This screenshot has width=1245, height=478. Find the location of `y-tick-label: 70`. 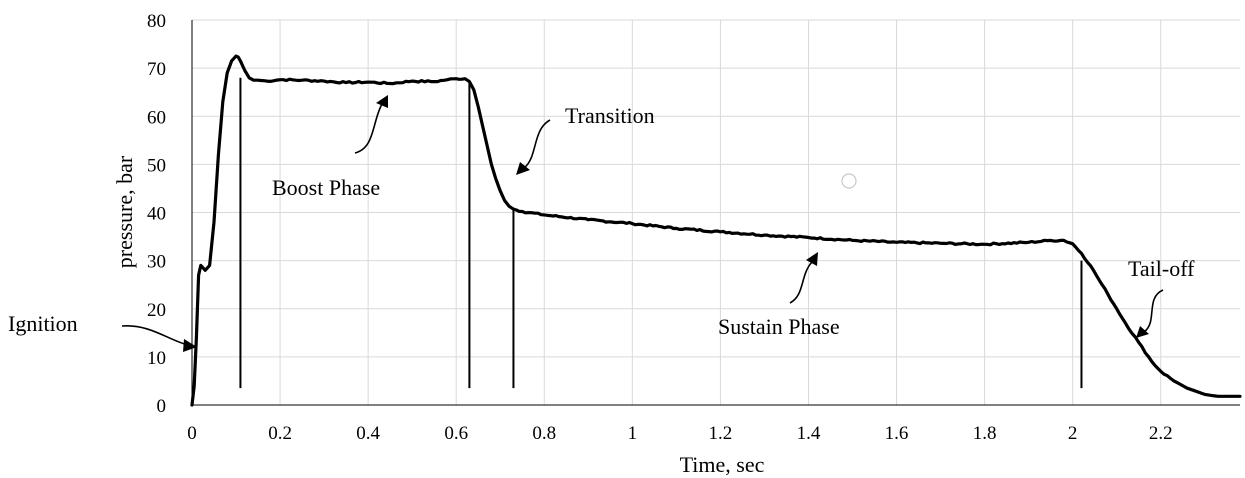

y-tick-label: 70 is located at coordinates (156, 69).